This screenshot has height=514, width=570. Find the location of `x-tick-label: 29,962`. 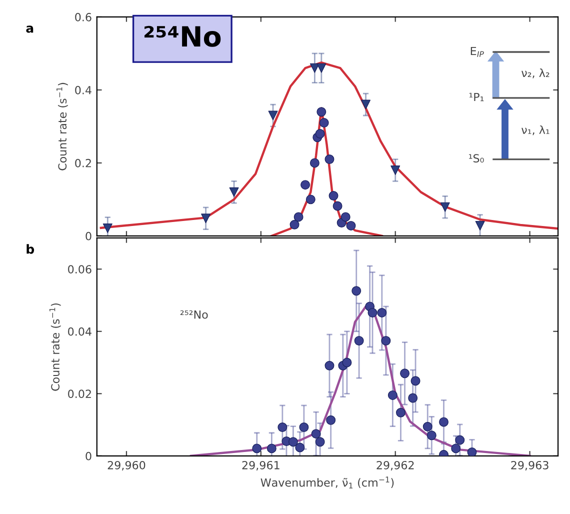

x-tick-label: 29,962 is located at coordinates (395, 465).